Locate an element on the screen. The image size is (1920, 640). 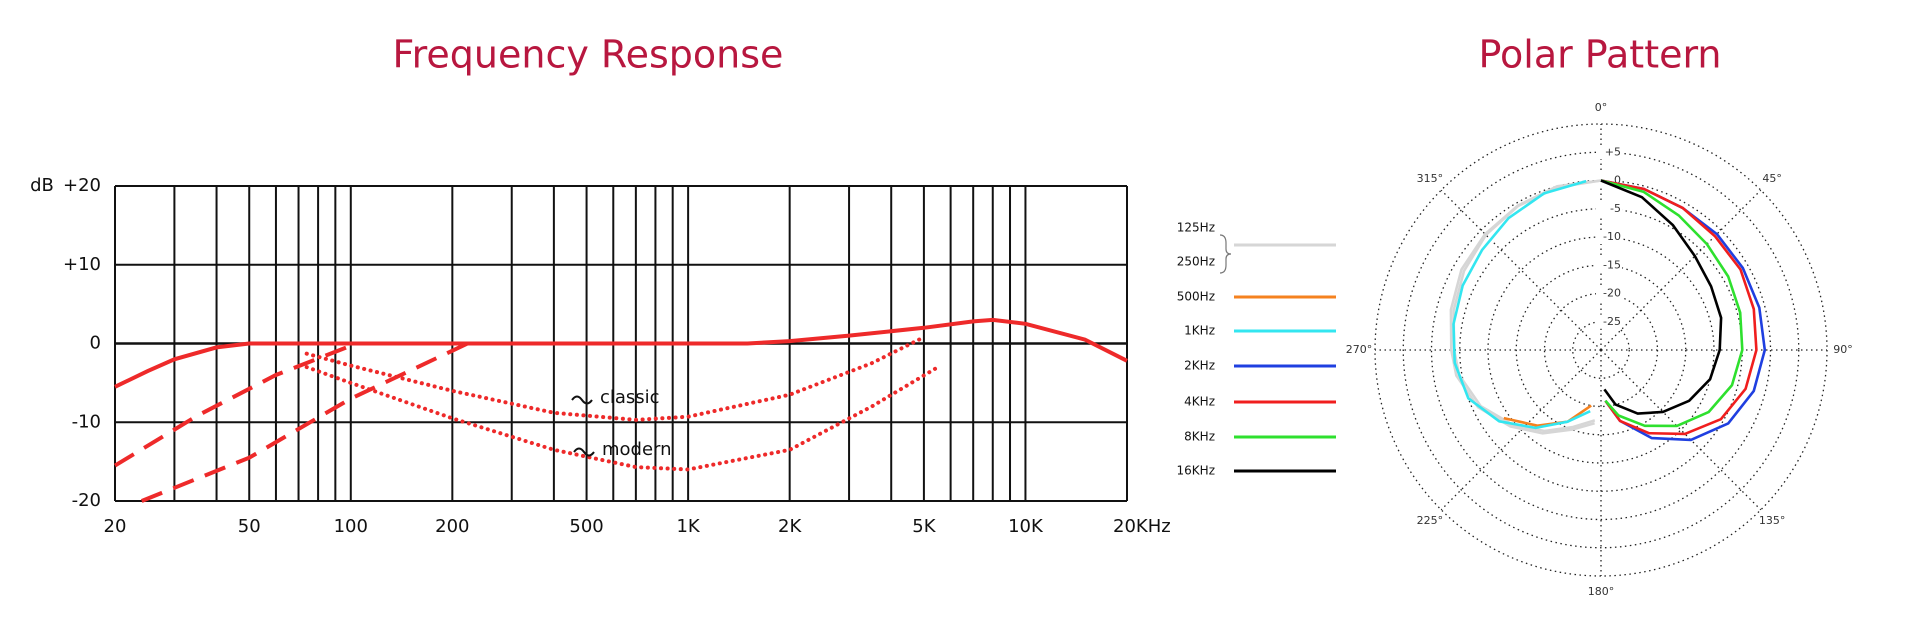
chart-title: Frequency Response is located at coordinates (588, 55).